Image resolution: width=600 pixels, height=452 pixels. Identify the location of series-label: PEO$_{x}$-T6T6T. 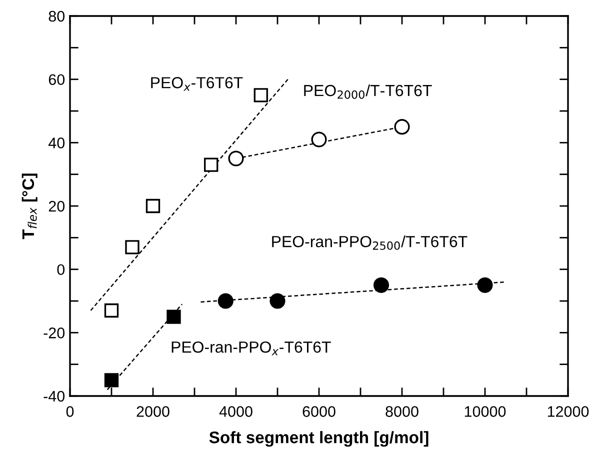
(197, 84).